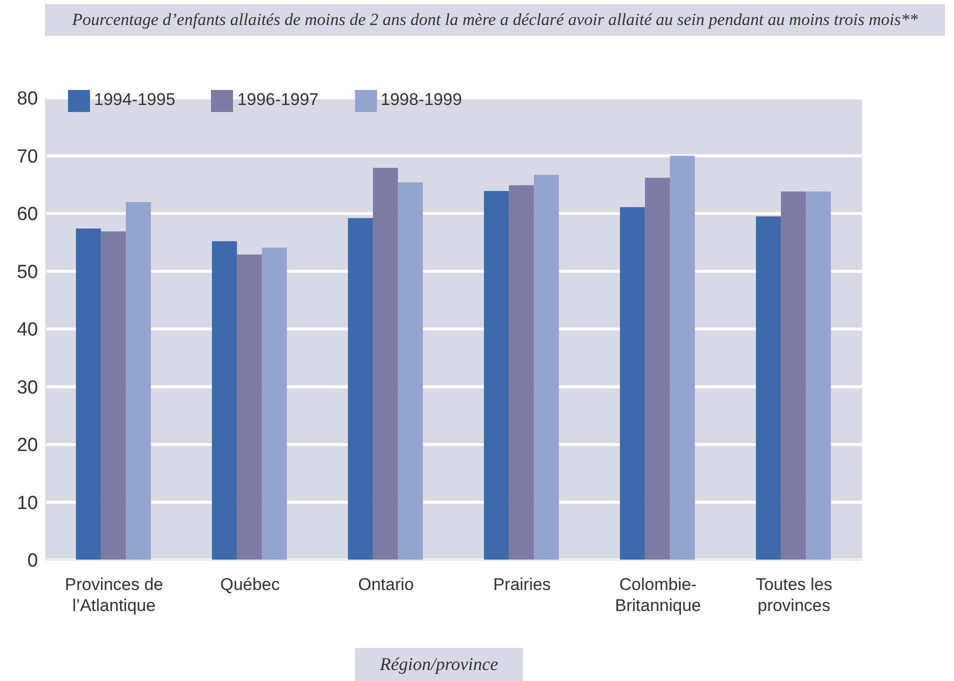  What do you see at coordinates (27, 503) in the screenshot?
I see `y-tick-label: 10` at bounding box center [27, 503].